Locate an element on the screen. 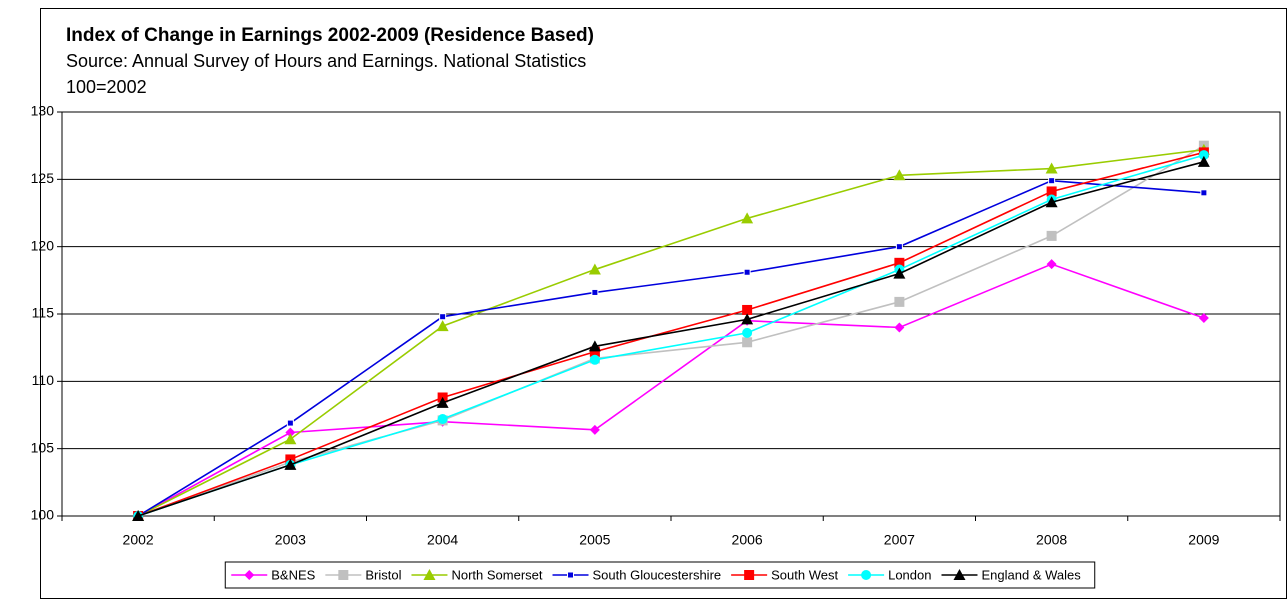 The width and height of the screenshot is (1288, 600). y-tick-label: 120 is located at coordinates (43, 245).